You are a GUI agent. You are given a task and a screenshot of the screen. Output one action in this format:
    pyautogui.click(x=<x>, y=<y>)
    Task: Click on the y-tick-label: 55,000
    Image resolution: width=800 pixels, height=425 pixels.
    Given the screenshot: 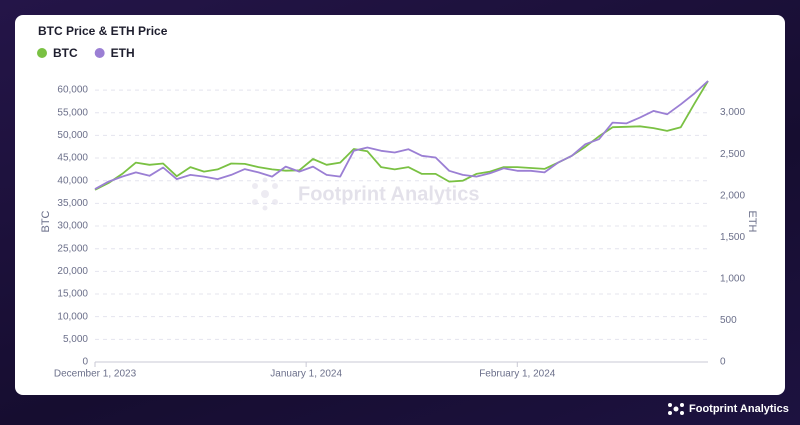 What is the action you would take?
    pyautogui.click(x=72, y=112)
    